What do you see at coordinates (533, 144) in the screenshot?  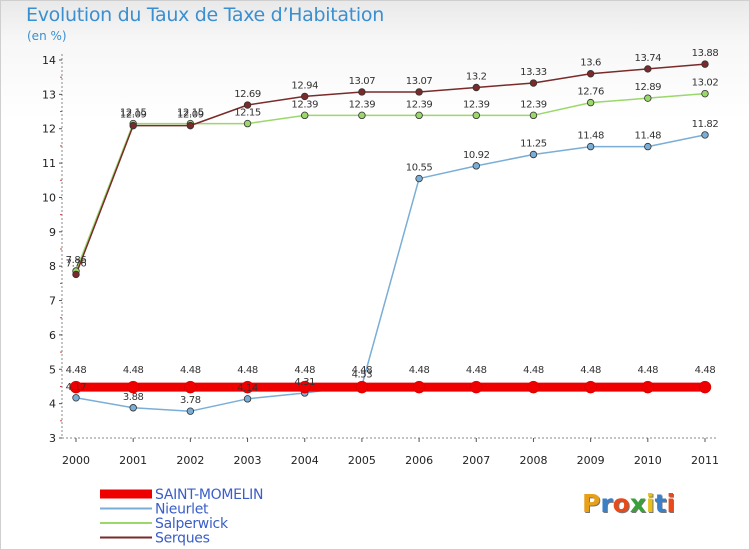 I see `data-label: 11.25` at bounding box center [533, 144].